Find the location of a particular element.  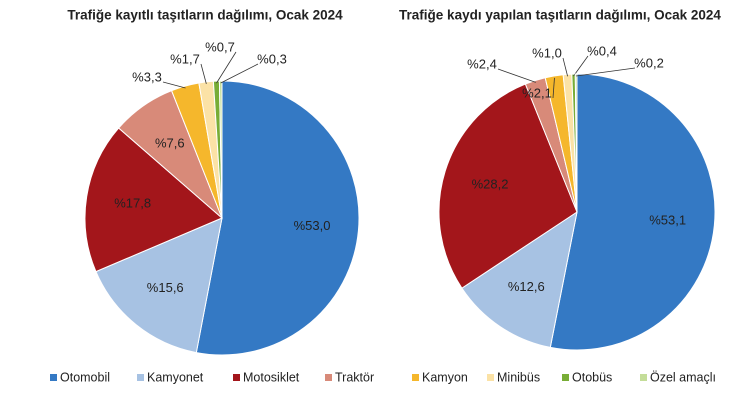

legend-label: Otomobil is located at coordinates (85, 377).